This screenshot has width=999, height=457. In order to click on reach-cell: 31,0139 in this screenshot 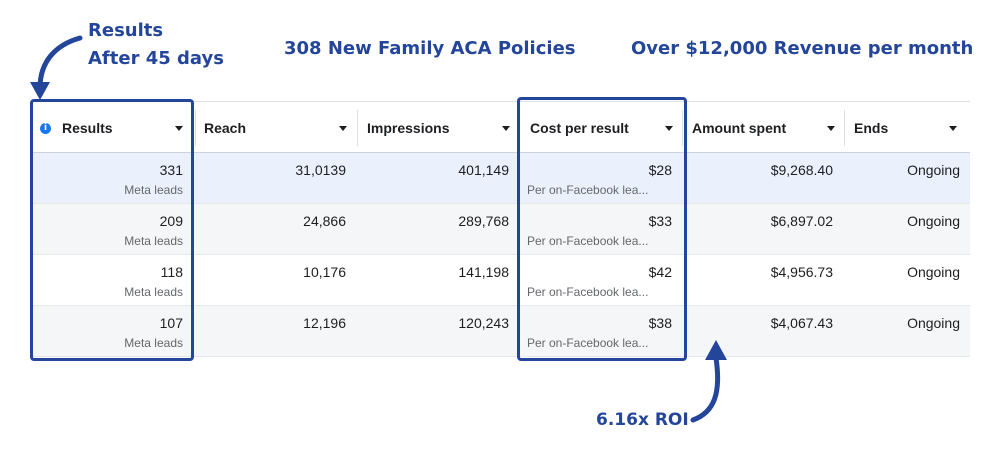, I will do `click(274, 178)`.